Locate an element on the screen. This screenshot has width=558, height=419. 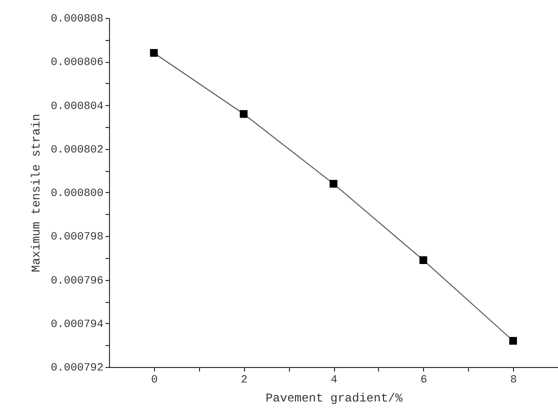
y-tick-label: 0.000798 is located at coordinates (77, 238).